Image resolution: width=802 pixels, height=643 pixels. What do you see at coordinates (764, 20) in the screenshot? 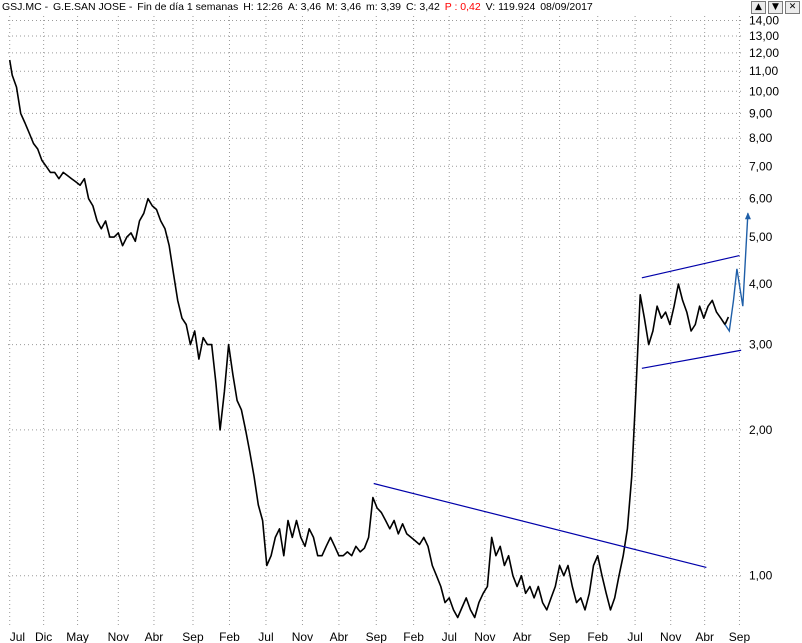
I see `y-tick-label: 14,00` at bounding box center [764, 20].